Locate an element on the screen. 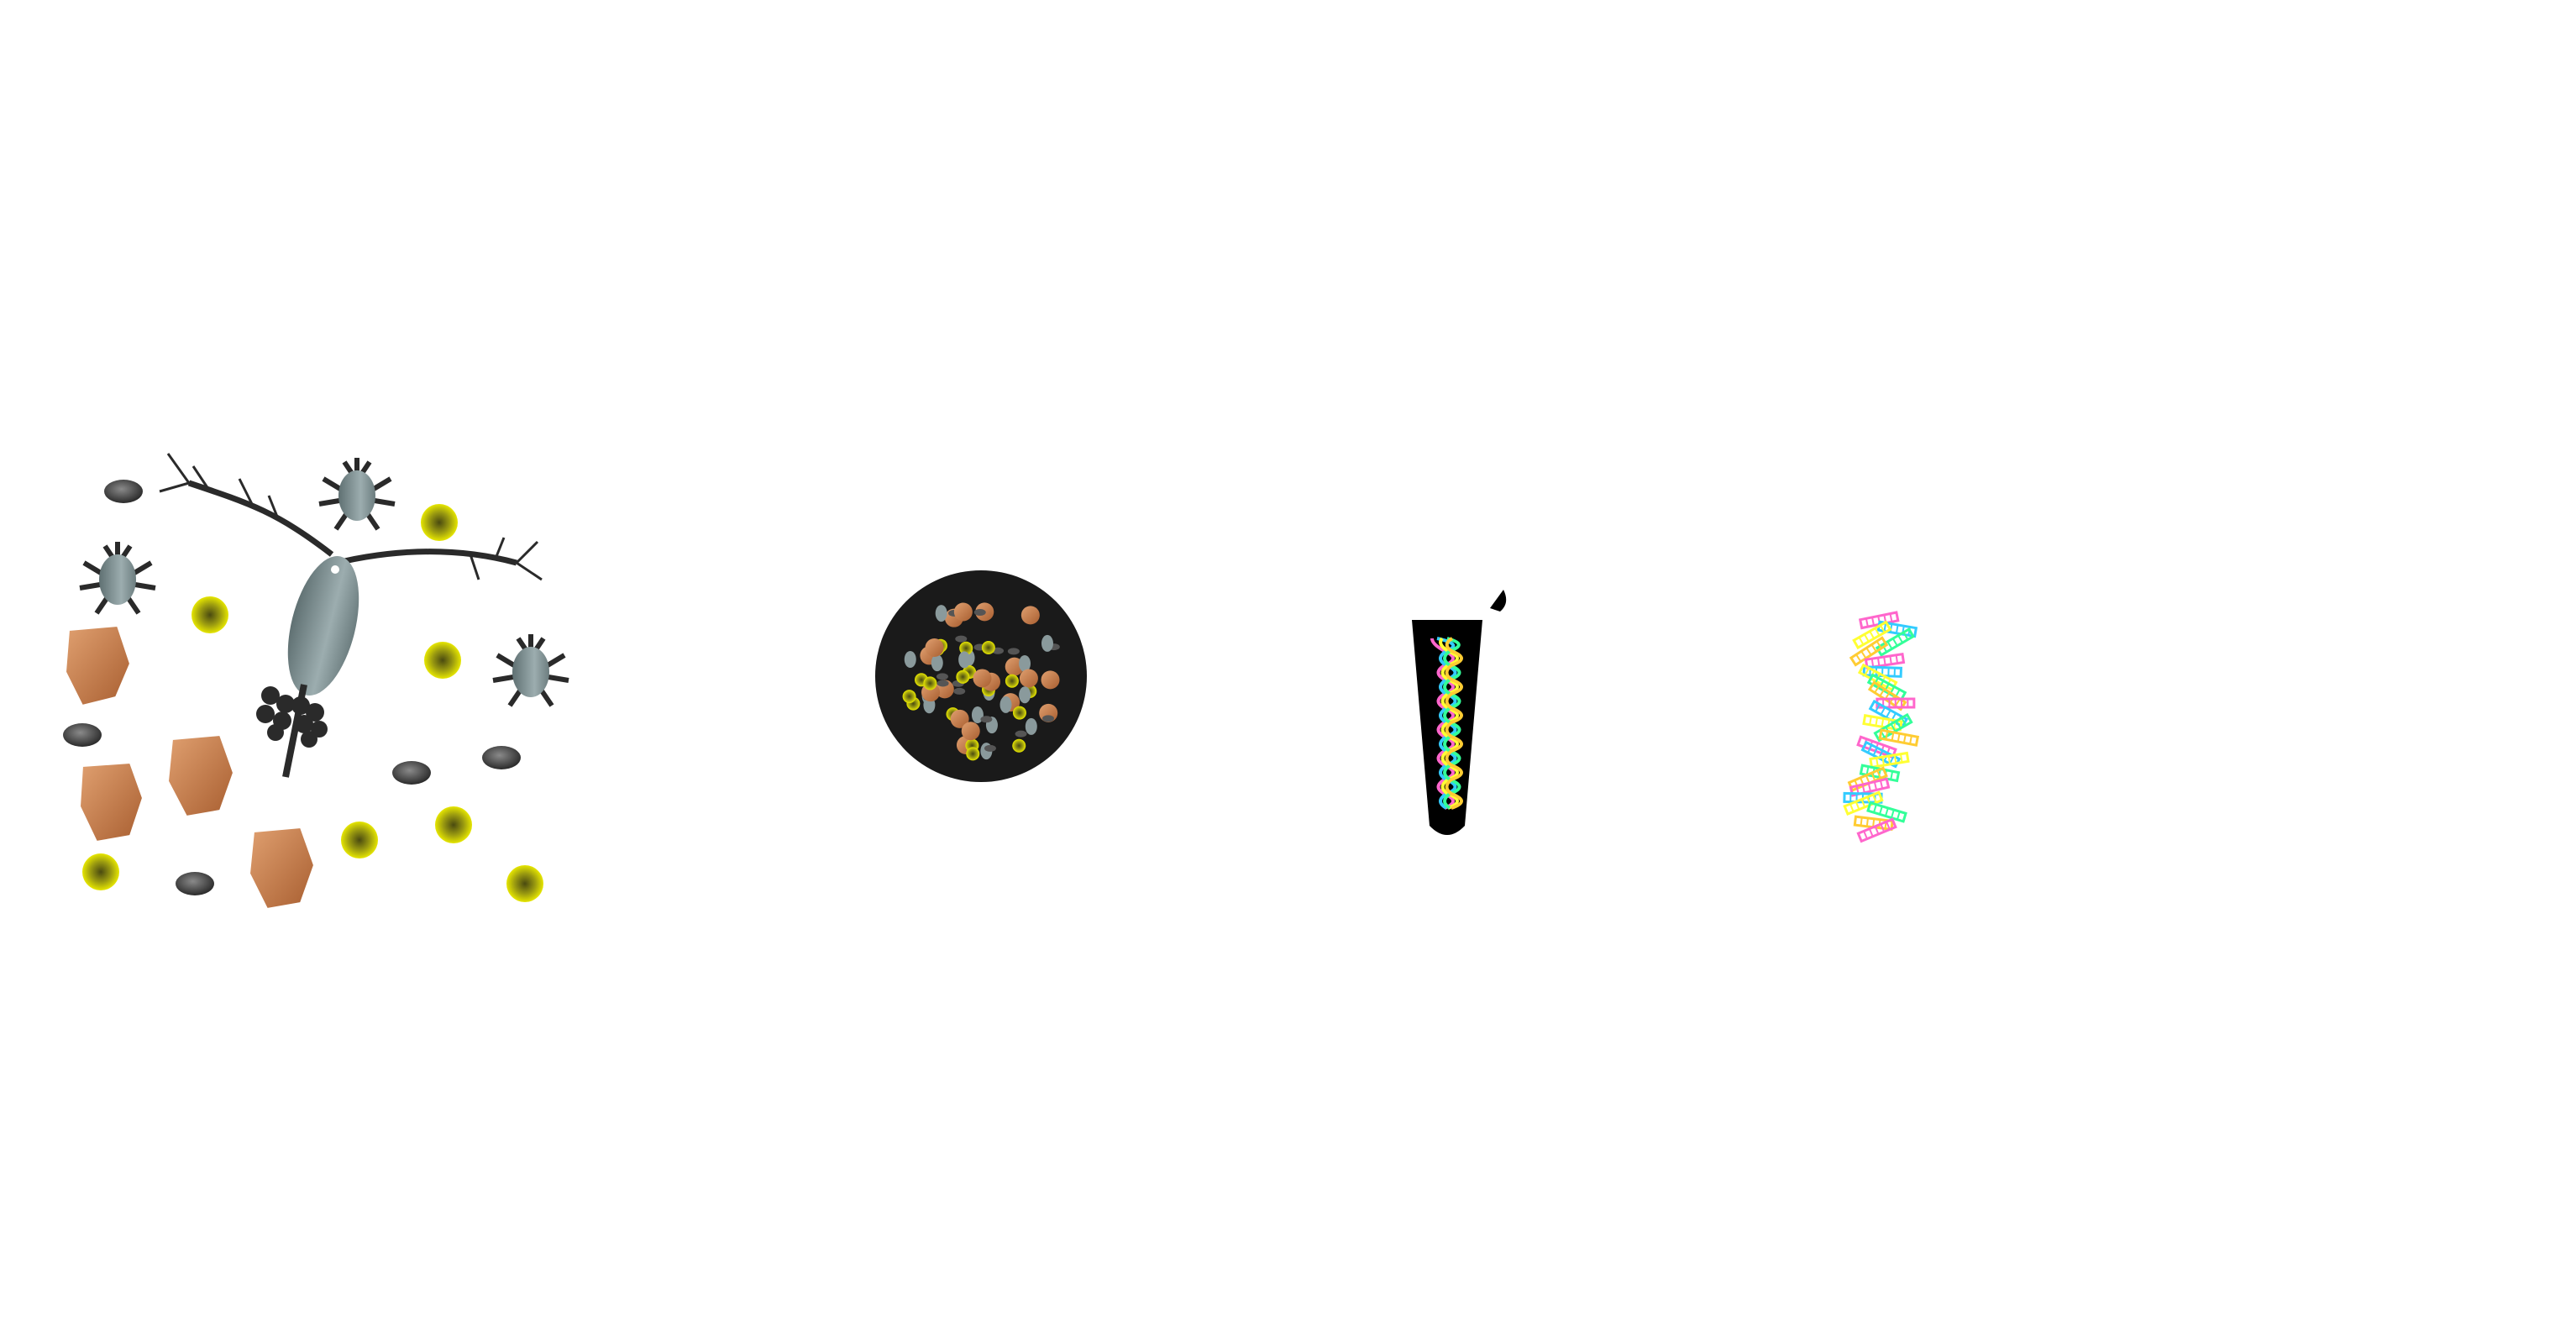  plankton-community-panel is located at coordinates (316, 682).